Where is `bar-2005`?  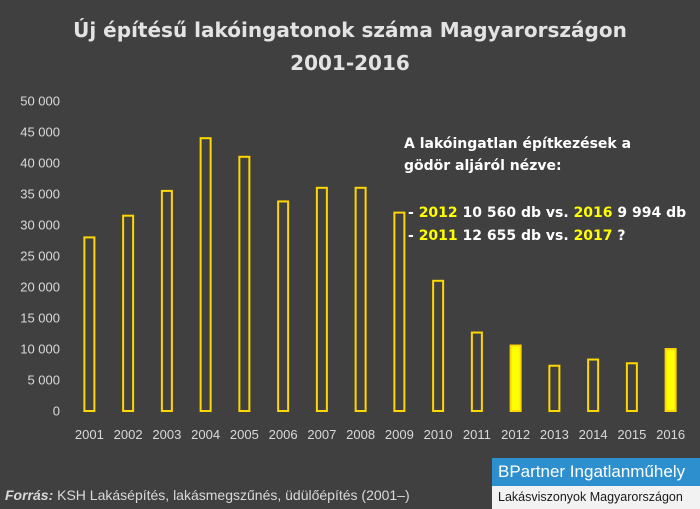
bar-2005 is located at coordinates (244, 283).